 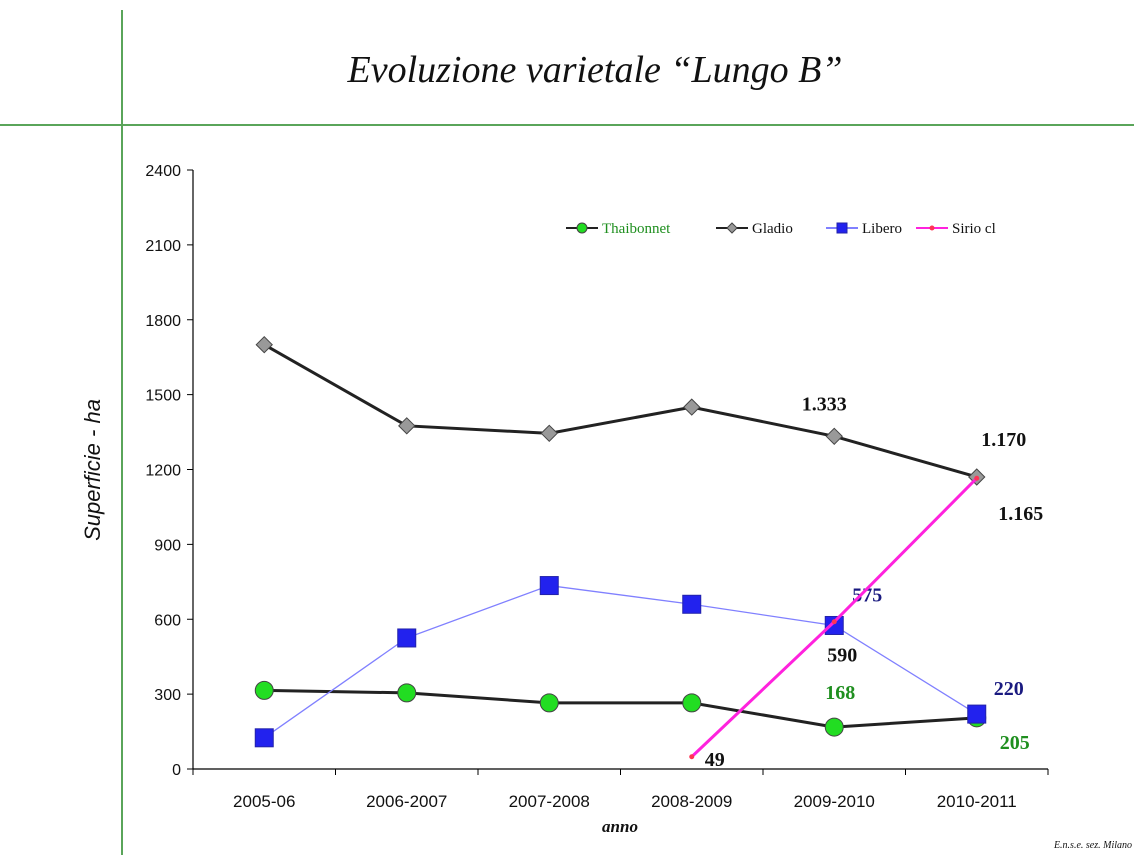 What do you see at coordinates (406, 801) in the screenshot?
I see `x-tick-label: 2006-2007` at bounding box center [406, 801].